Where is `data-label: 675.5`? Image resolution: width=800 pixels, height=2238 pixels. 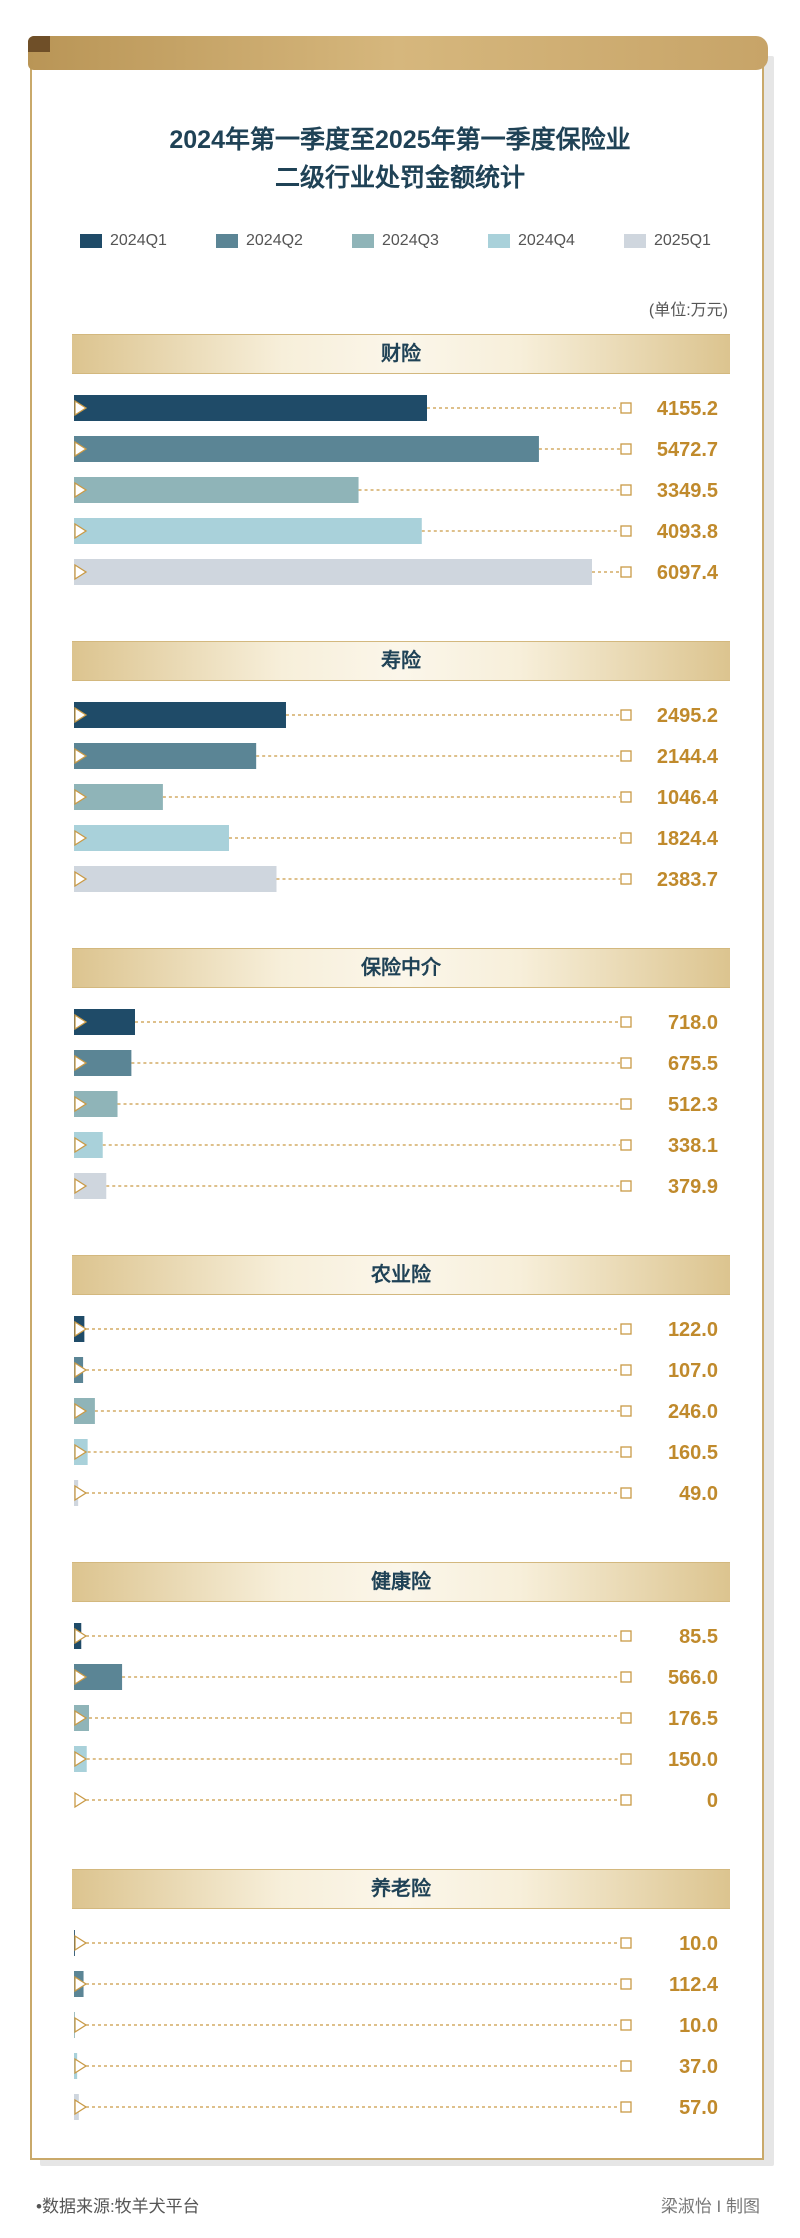 data-label: 675.5 is located at coordinates (693, 1064).